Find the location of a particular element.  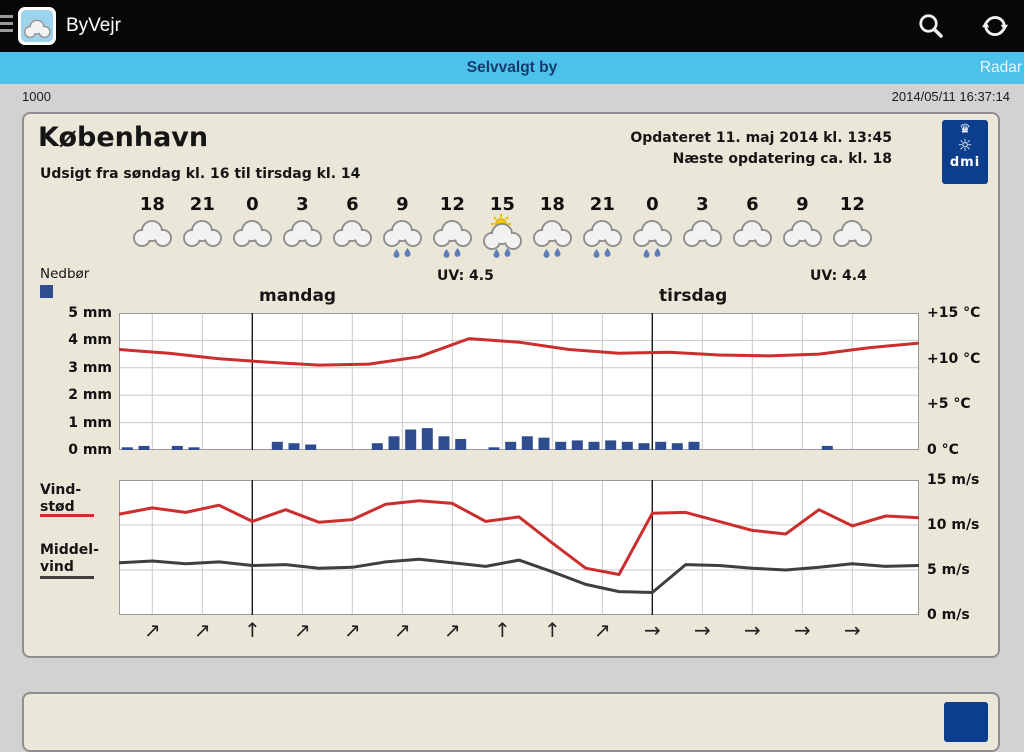

city-title: København is located at coordinates (123, 137).